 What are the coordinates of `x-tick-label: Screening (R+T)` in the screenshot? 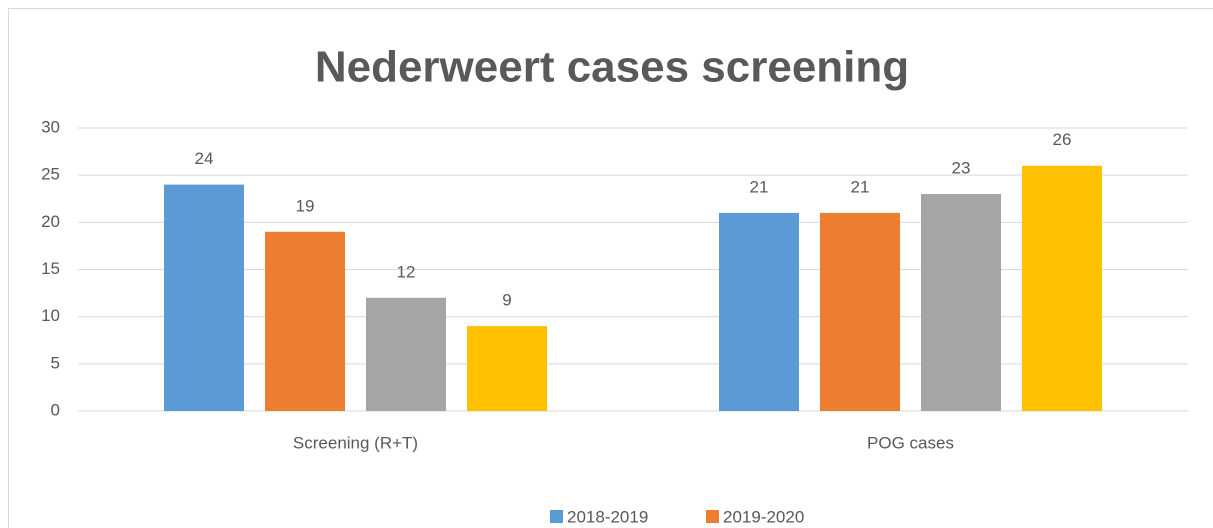 It's located at (355, 442).